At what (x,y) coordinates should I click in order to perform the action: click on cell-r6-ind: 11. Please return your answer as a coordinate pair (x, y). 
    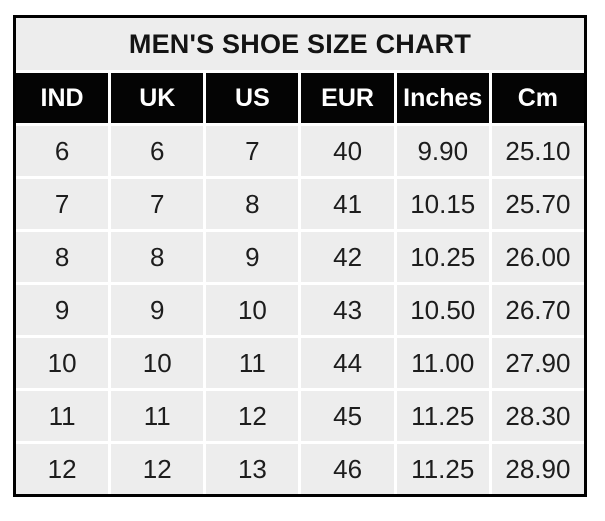
    Looking at the image, I should click on (62, 416).